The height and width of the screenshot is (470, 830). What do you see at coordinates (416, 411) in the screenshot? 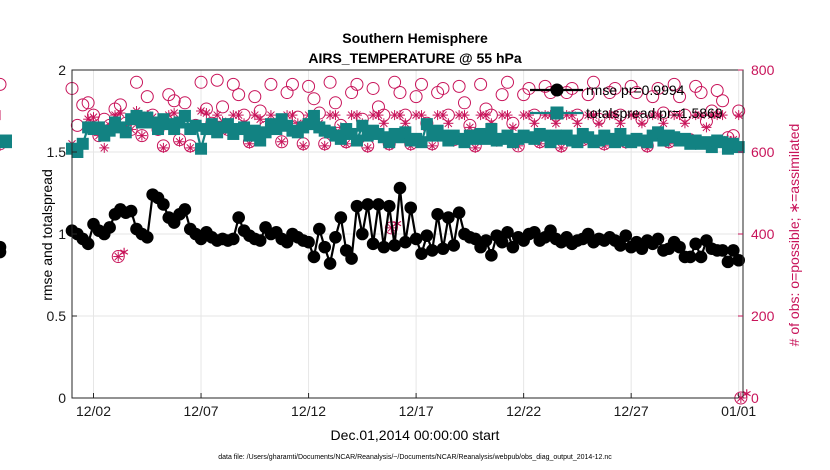
I see `x-tick-label: 12/17` at bounding box center [416, 411].